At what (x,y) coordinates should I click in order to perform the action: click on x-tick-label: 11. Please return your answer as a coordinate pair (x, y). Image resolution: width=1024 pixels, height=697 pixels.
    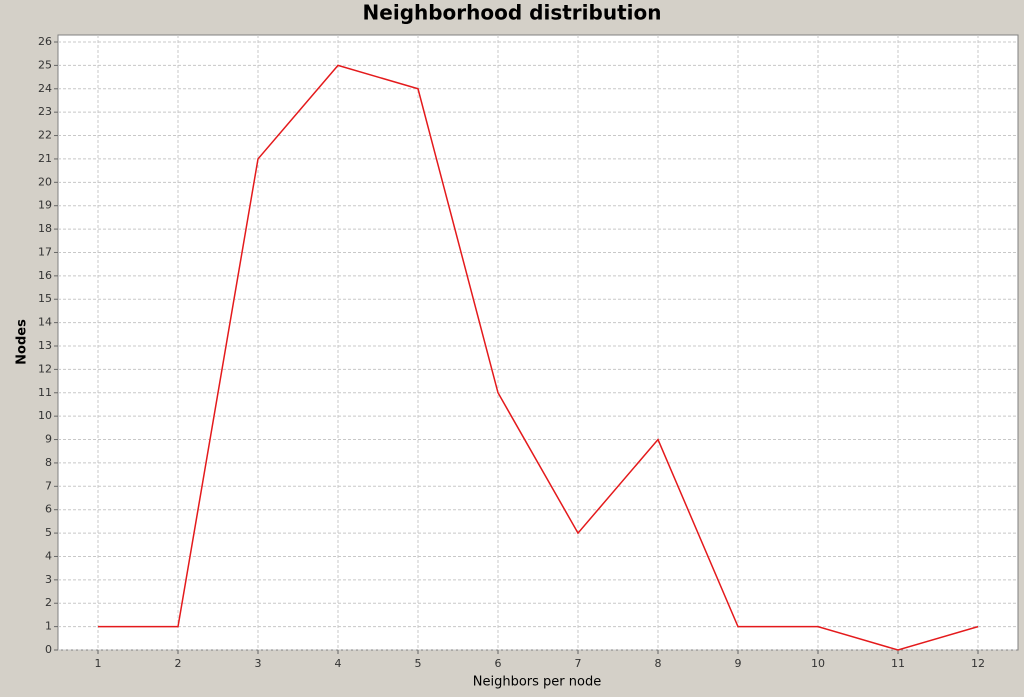
    Looking at the image, I should click on (898, 663).